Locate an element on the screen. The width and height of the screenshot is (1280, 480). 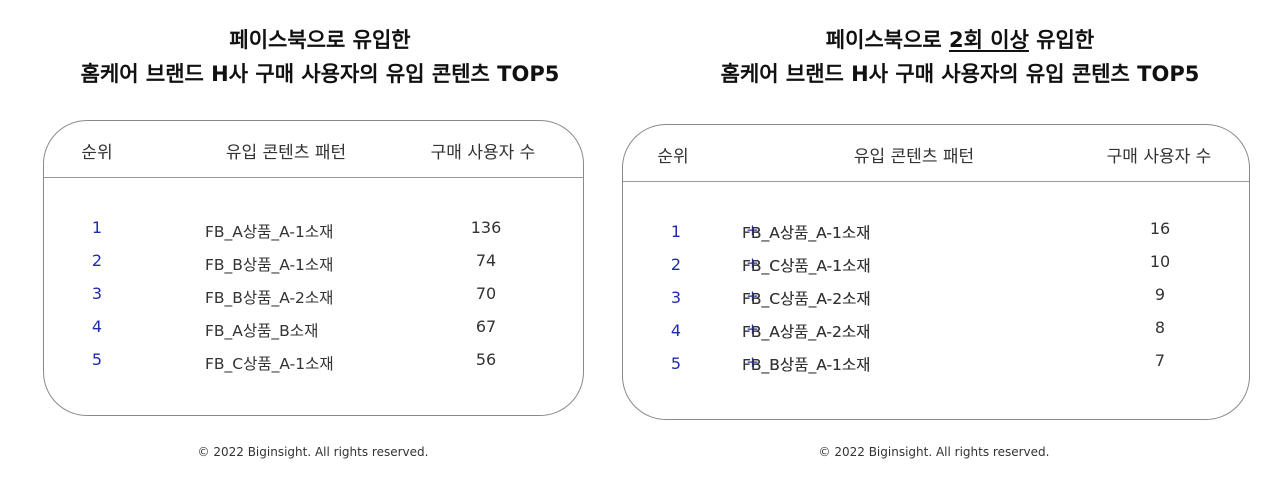
right-title-line1-post: 유입한 is located at coordinates (1061, 40).